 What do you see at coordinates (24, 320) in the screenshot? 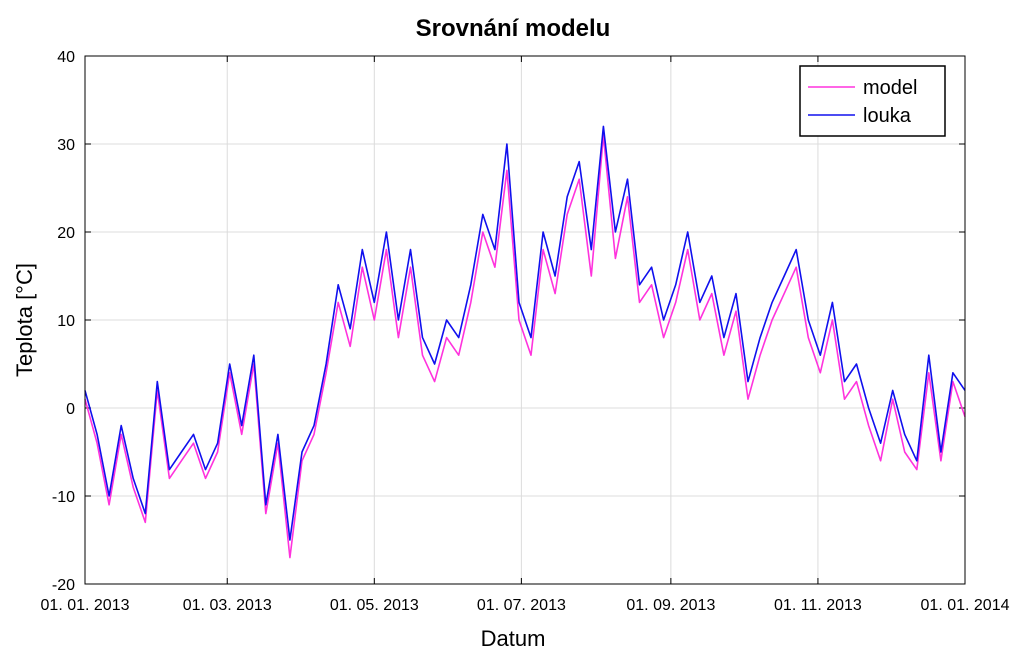
I see `y-axis-label: Teplota [°C]` at bounding box center [24, 320].